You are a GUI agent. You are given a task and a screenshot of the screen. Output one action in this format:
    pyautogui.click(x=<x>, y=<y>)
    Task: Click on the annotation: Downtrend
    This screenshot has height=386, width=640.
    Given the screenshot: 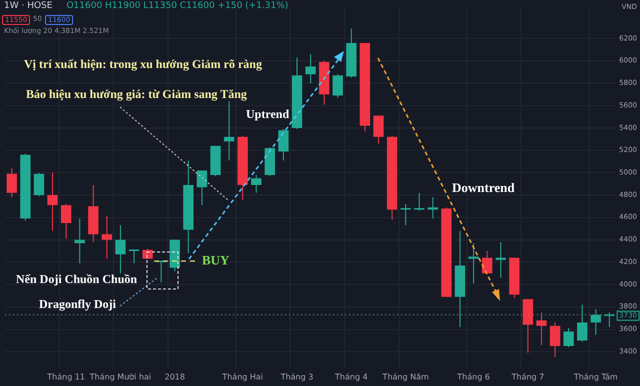 What is the action you would take?
    pyautogui.click(x=483, y=188)
    